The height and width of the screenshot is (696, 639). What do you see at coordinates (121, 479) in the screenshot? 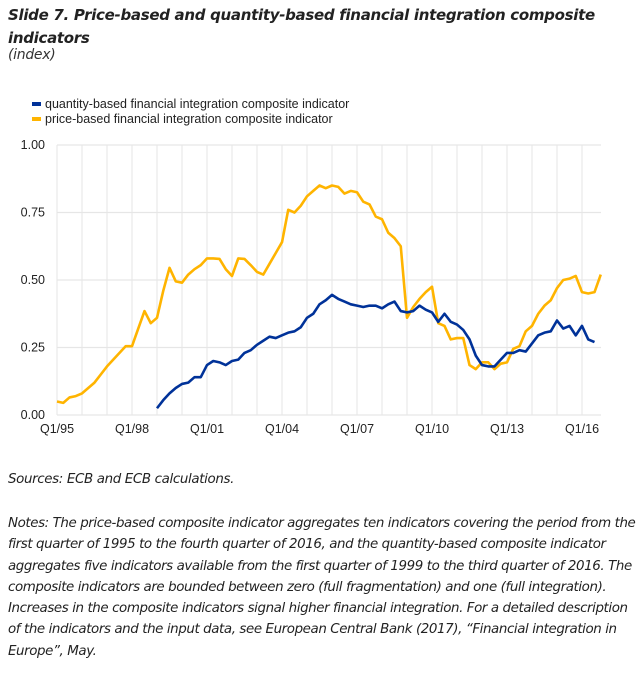
I see `sources-note: Sources: ECB and ECB calculations.` at bounding box center [121, 479].